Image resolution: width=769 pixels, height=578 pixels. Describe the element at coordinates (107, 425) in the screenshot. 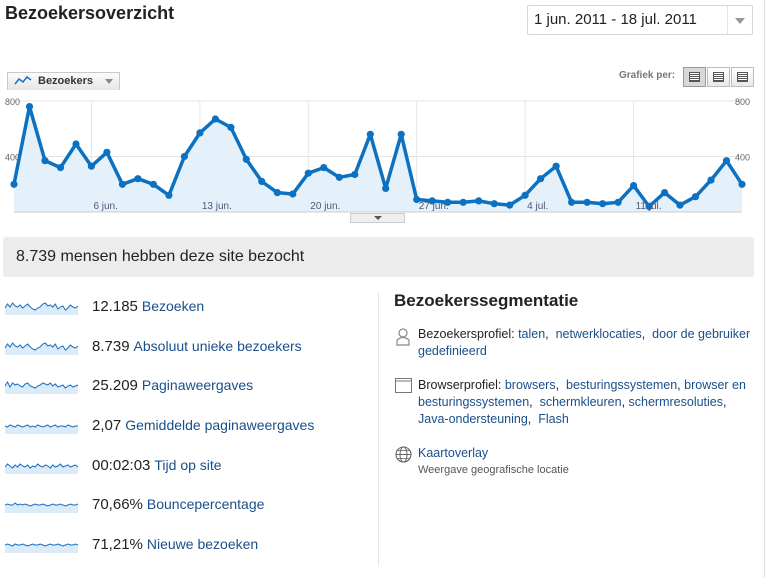

I see `metric-number: 2,07` at that location.